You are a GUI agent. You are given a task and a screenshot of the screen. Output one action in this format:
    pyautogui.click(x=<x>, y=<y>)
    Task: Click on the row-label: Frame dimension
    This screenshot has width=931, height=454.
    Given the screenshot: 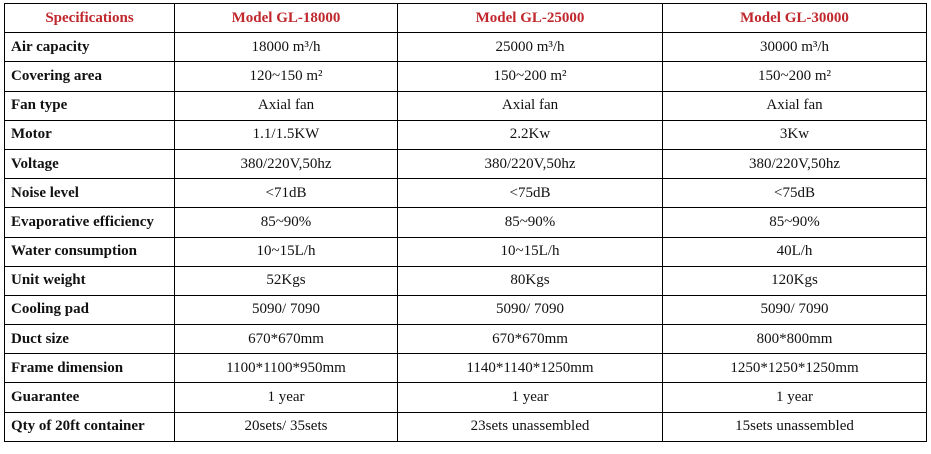 What is the action you would take?
    pyautogui.click(x=89, y=368)
    